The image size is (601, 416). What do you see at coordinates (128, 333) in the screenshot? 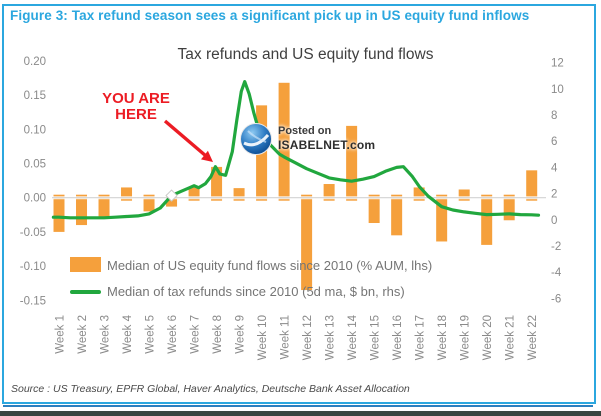
I see `week-label: Week 4` at bounding box center [128, 333].